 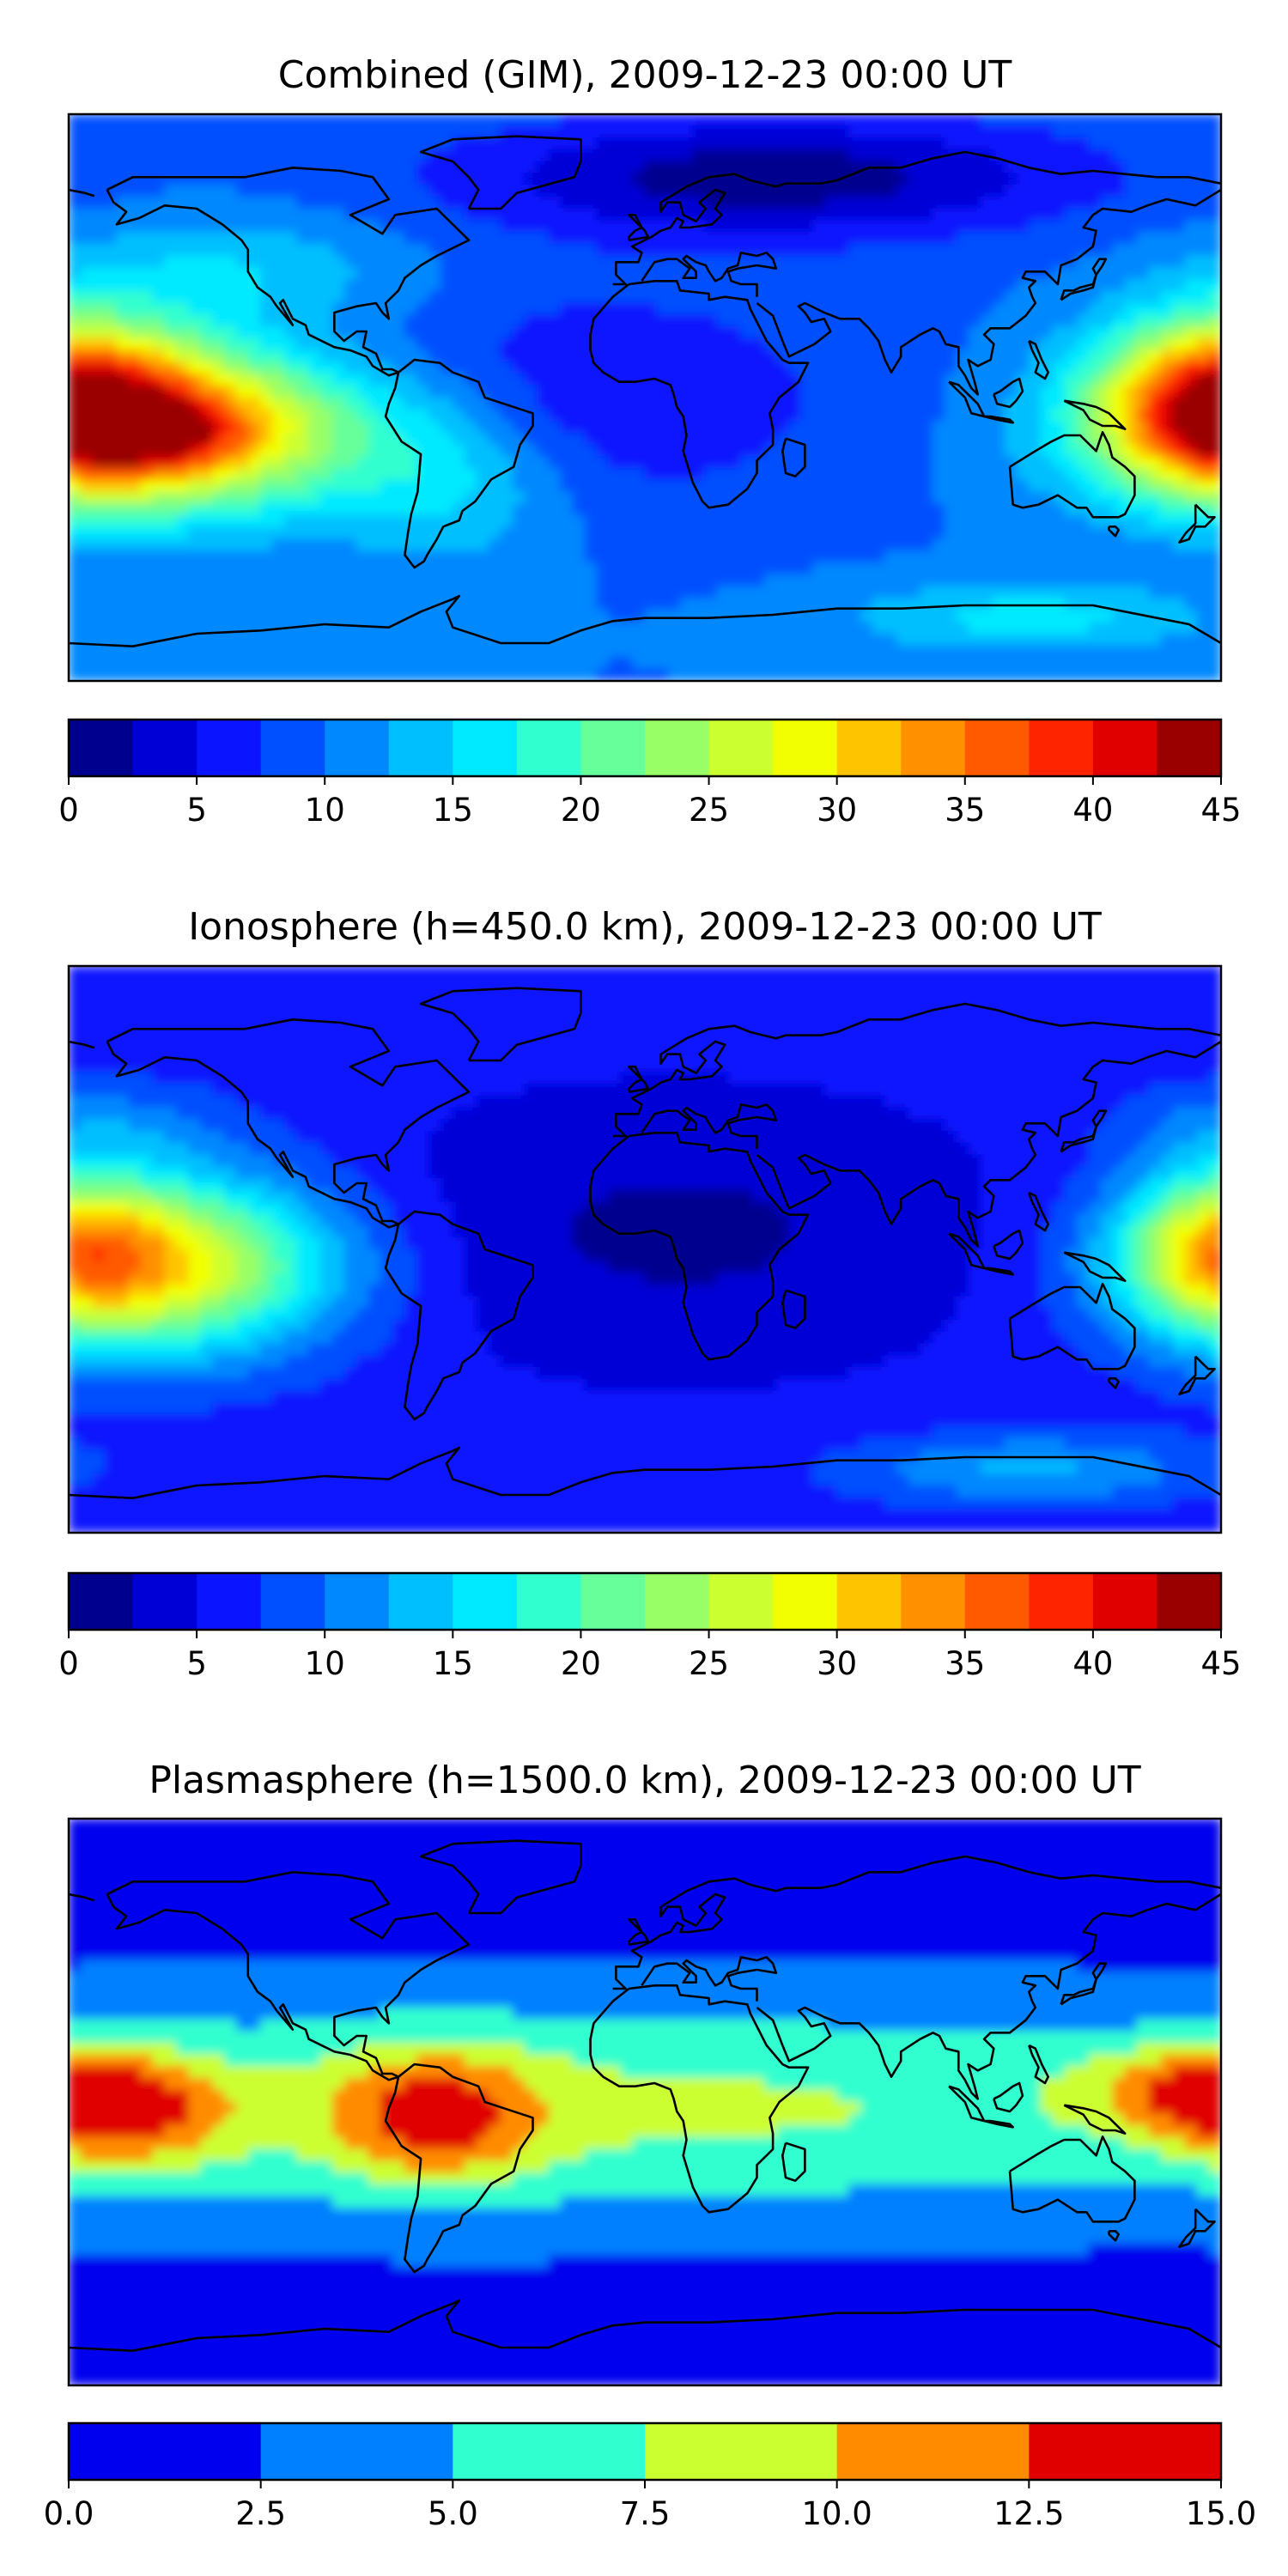 What do you see at coordinates (292, 748) in the screenshot?
I see `colorbar-segment` at bounding box center [292, 748].